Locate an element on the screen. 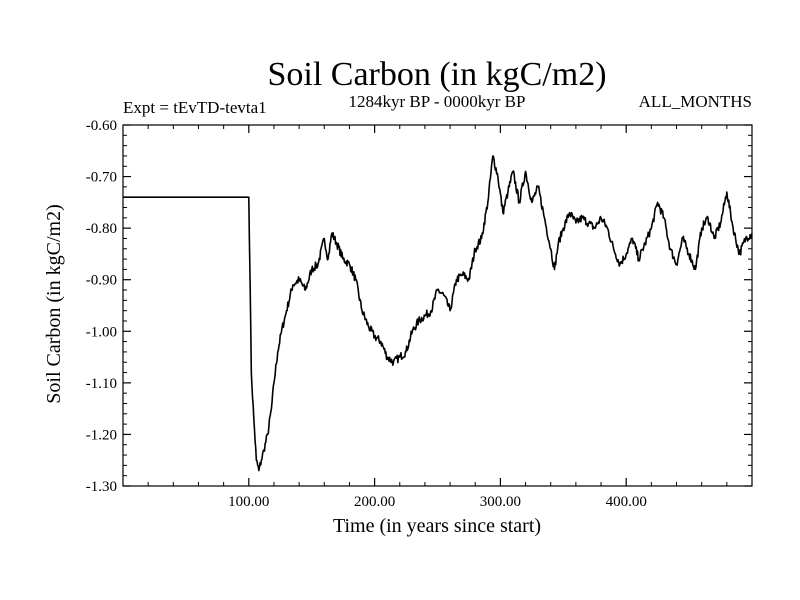 Image resolution: width=800 pixels, height=600 pixels. y-tick-label: -0.70 is located at coordinates (101, 178).